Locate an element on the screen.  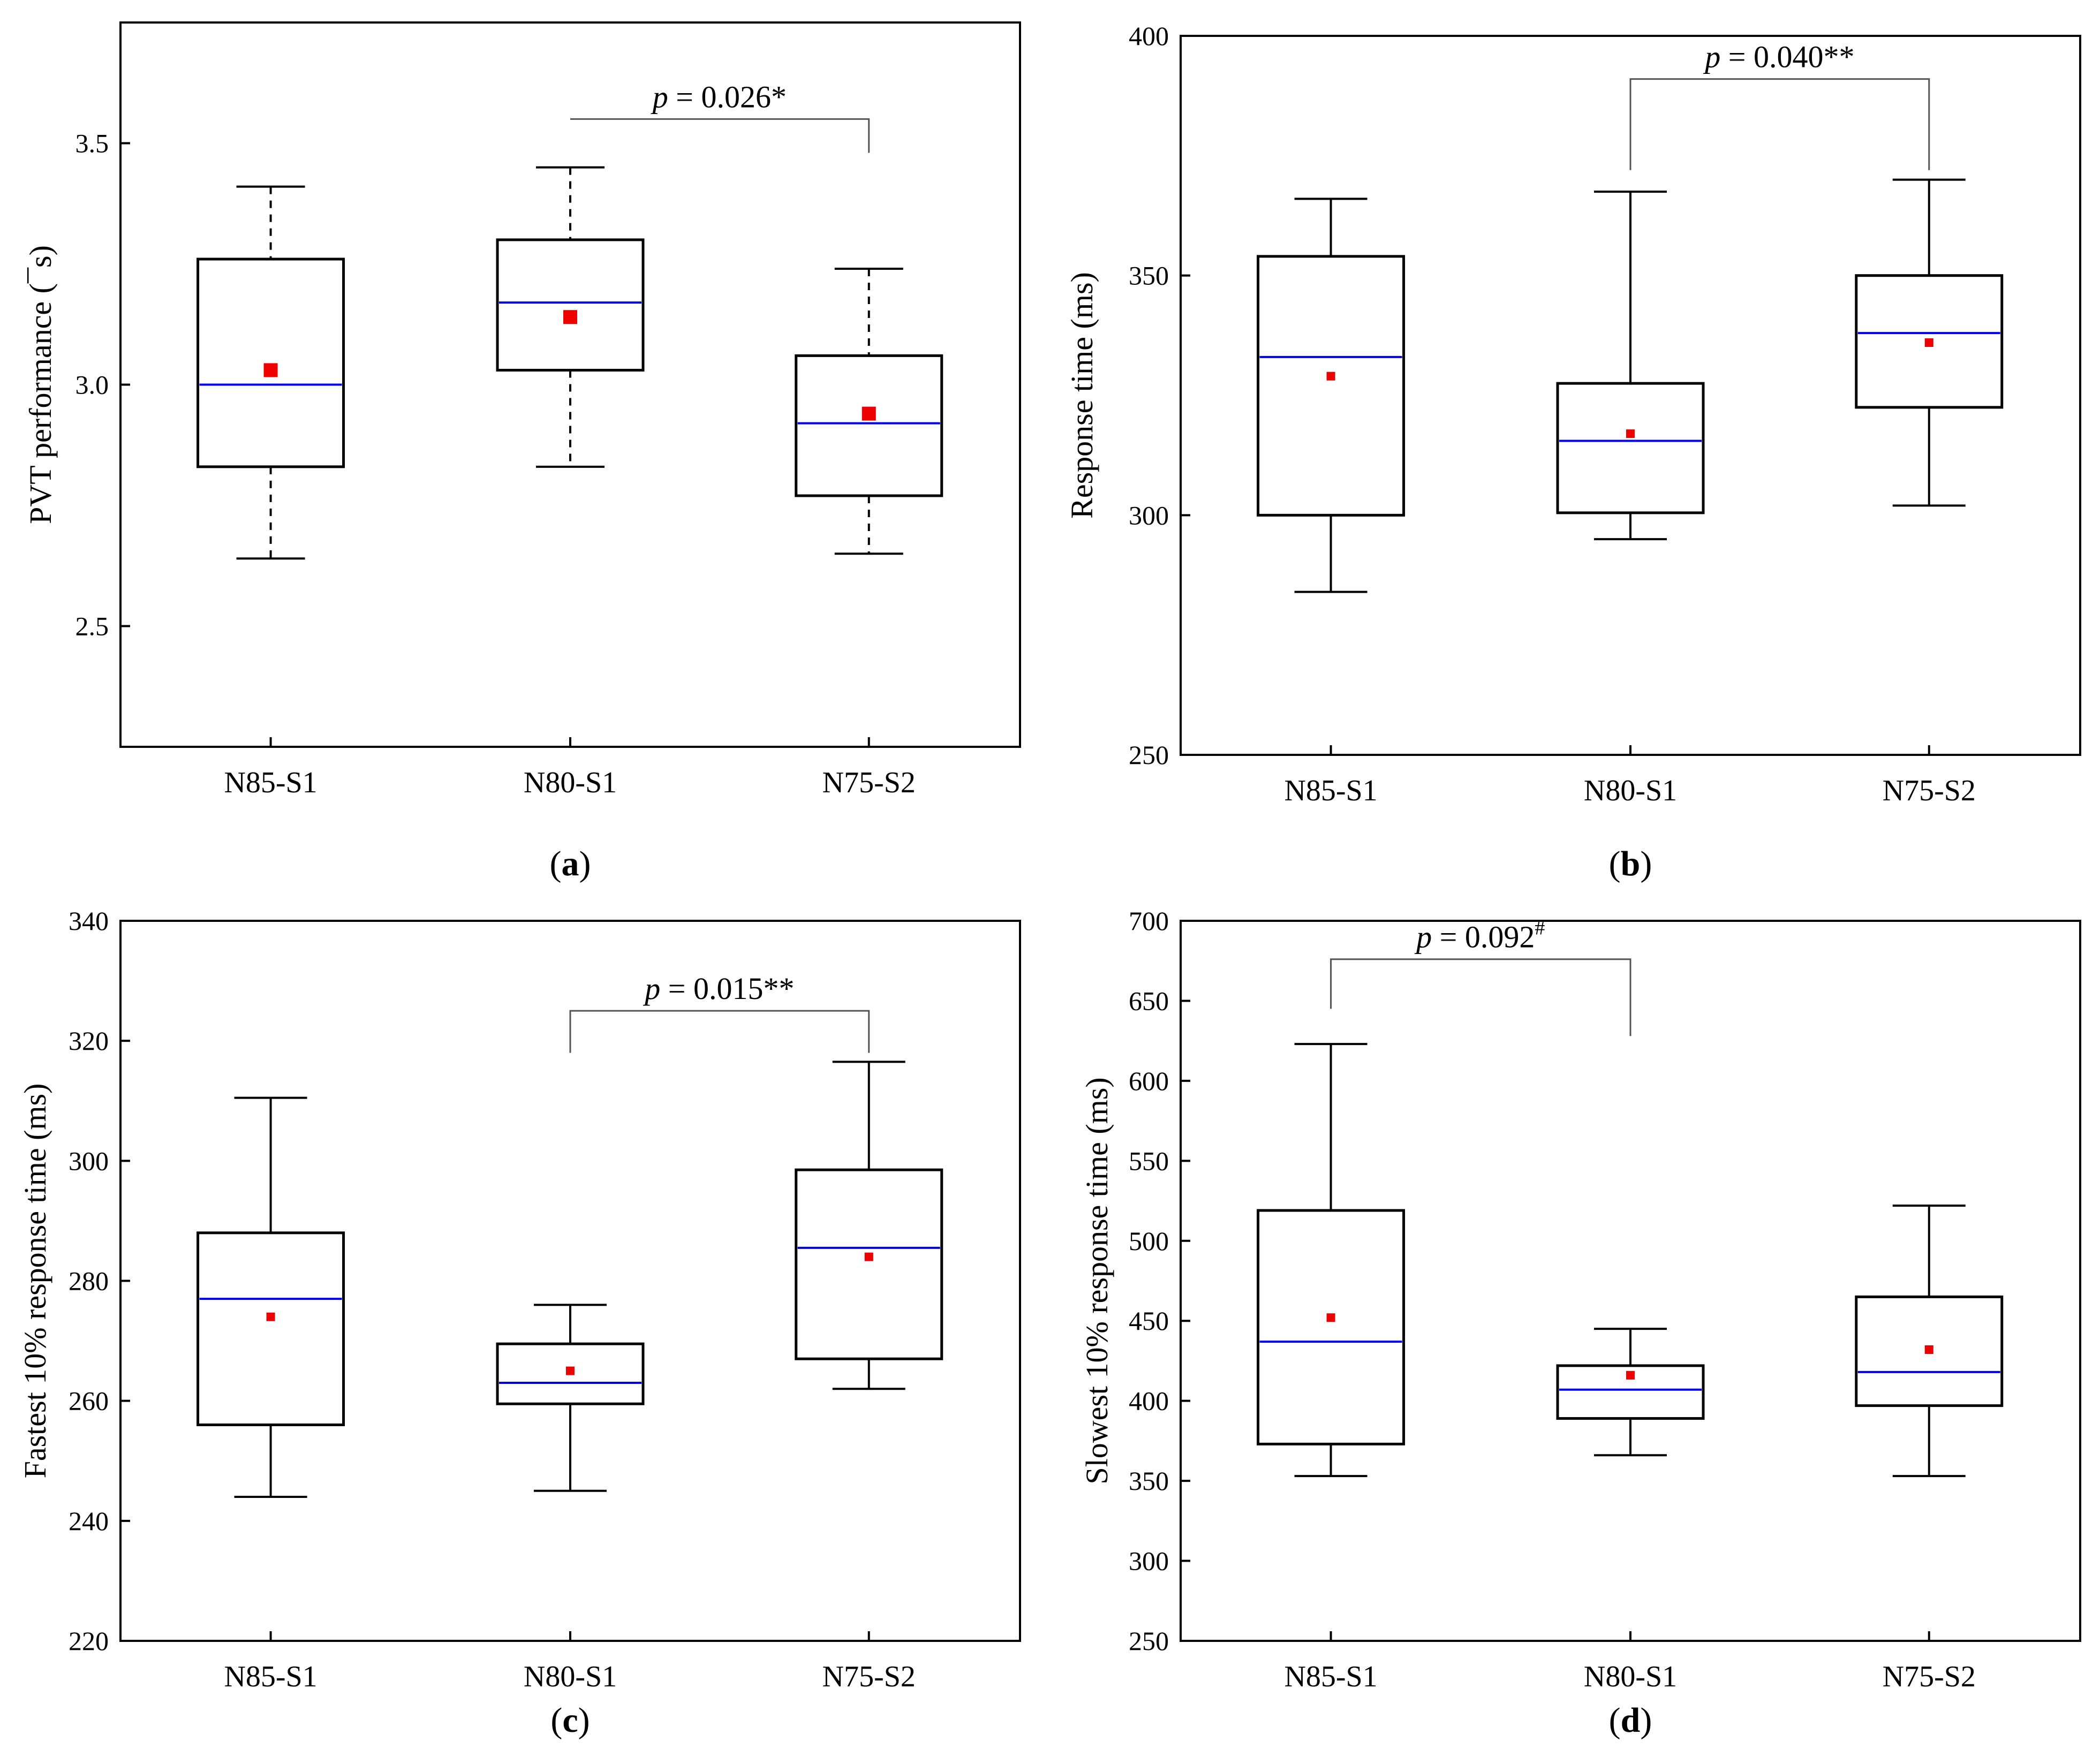
panel-label: (d) is located at coordinates (1630, 1721).